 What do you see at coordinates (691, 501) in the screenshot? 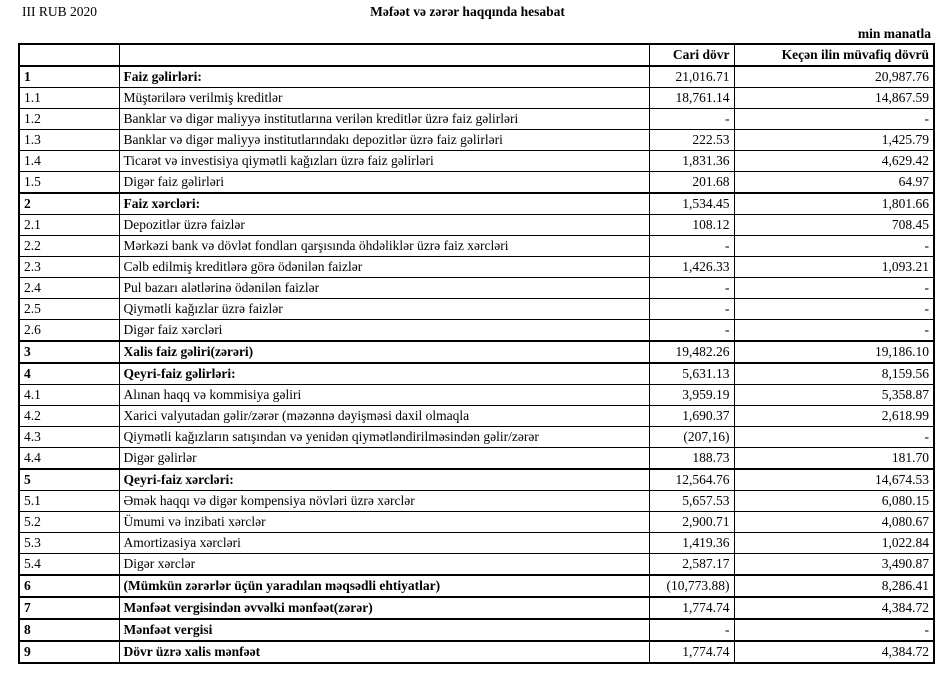
I see `row-current-value: 5,657.53` at bounding box center [691, 501].